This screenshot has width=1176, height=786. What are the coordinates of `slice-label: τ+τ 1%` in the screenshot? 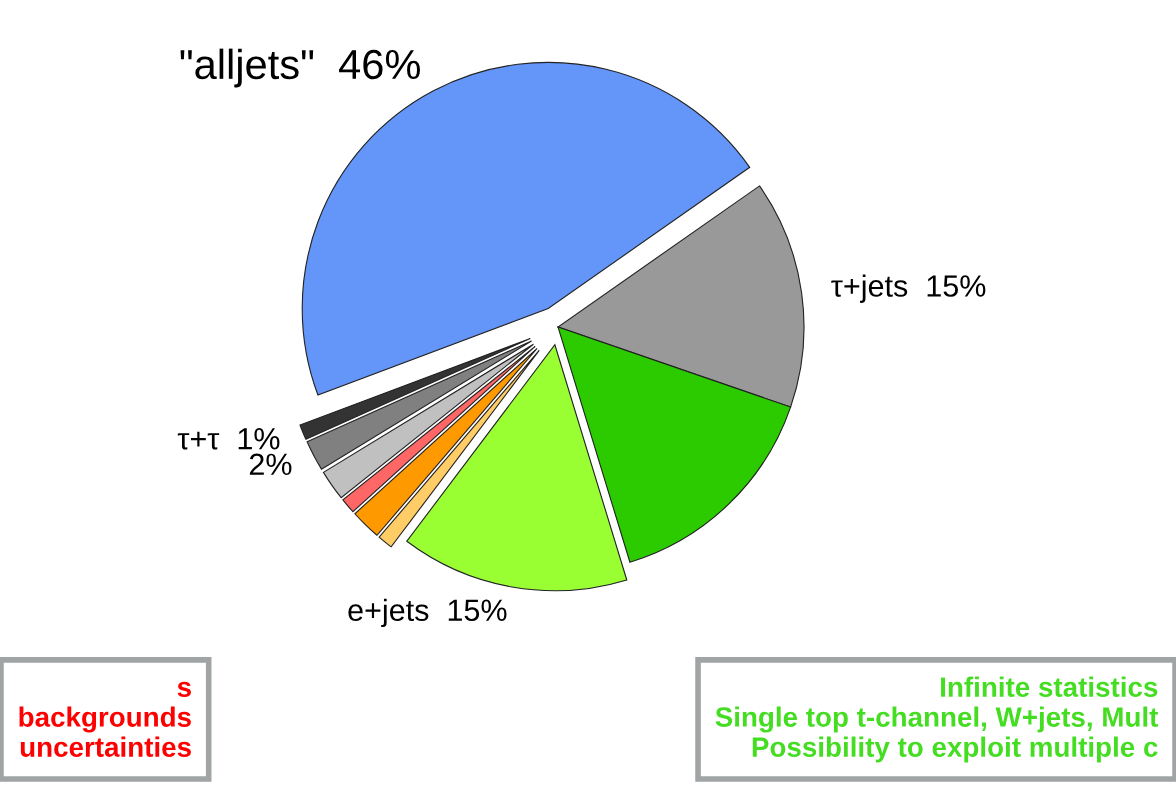 It's located at (228, 439).